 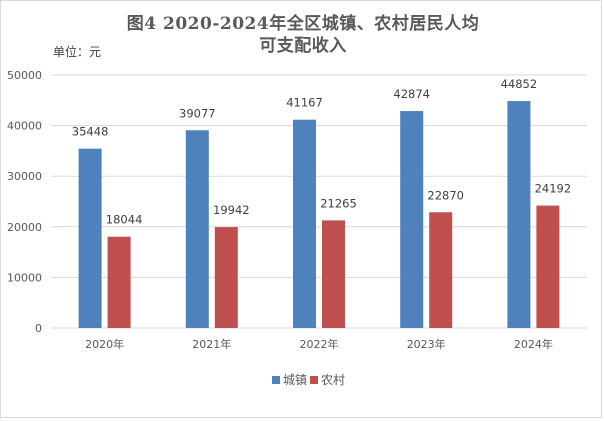 I want to click on x-tick-label: 2023年, so click(x=426, y=344).